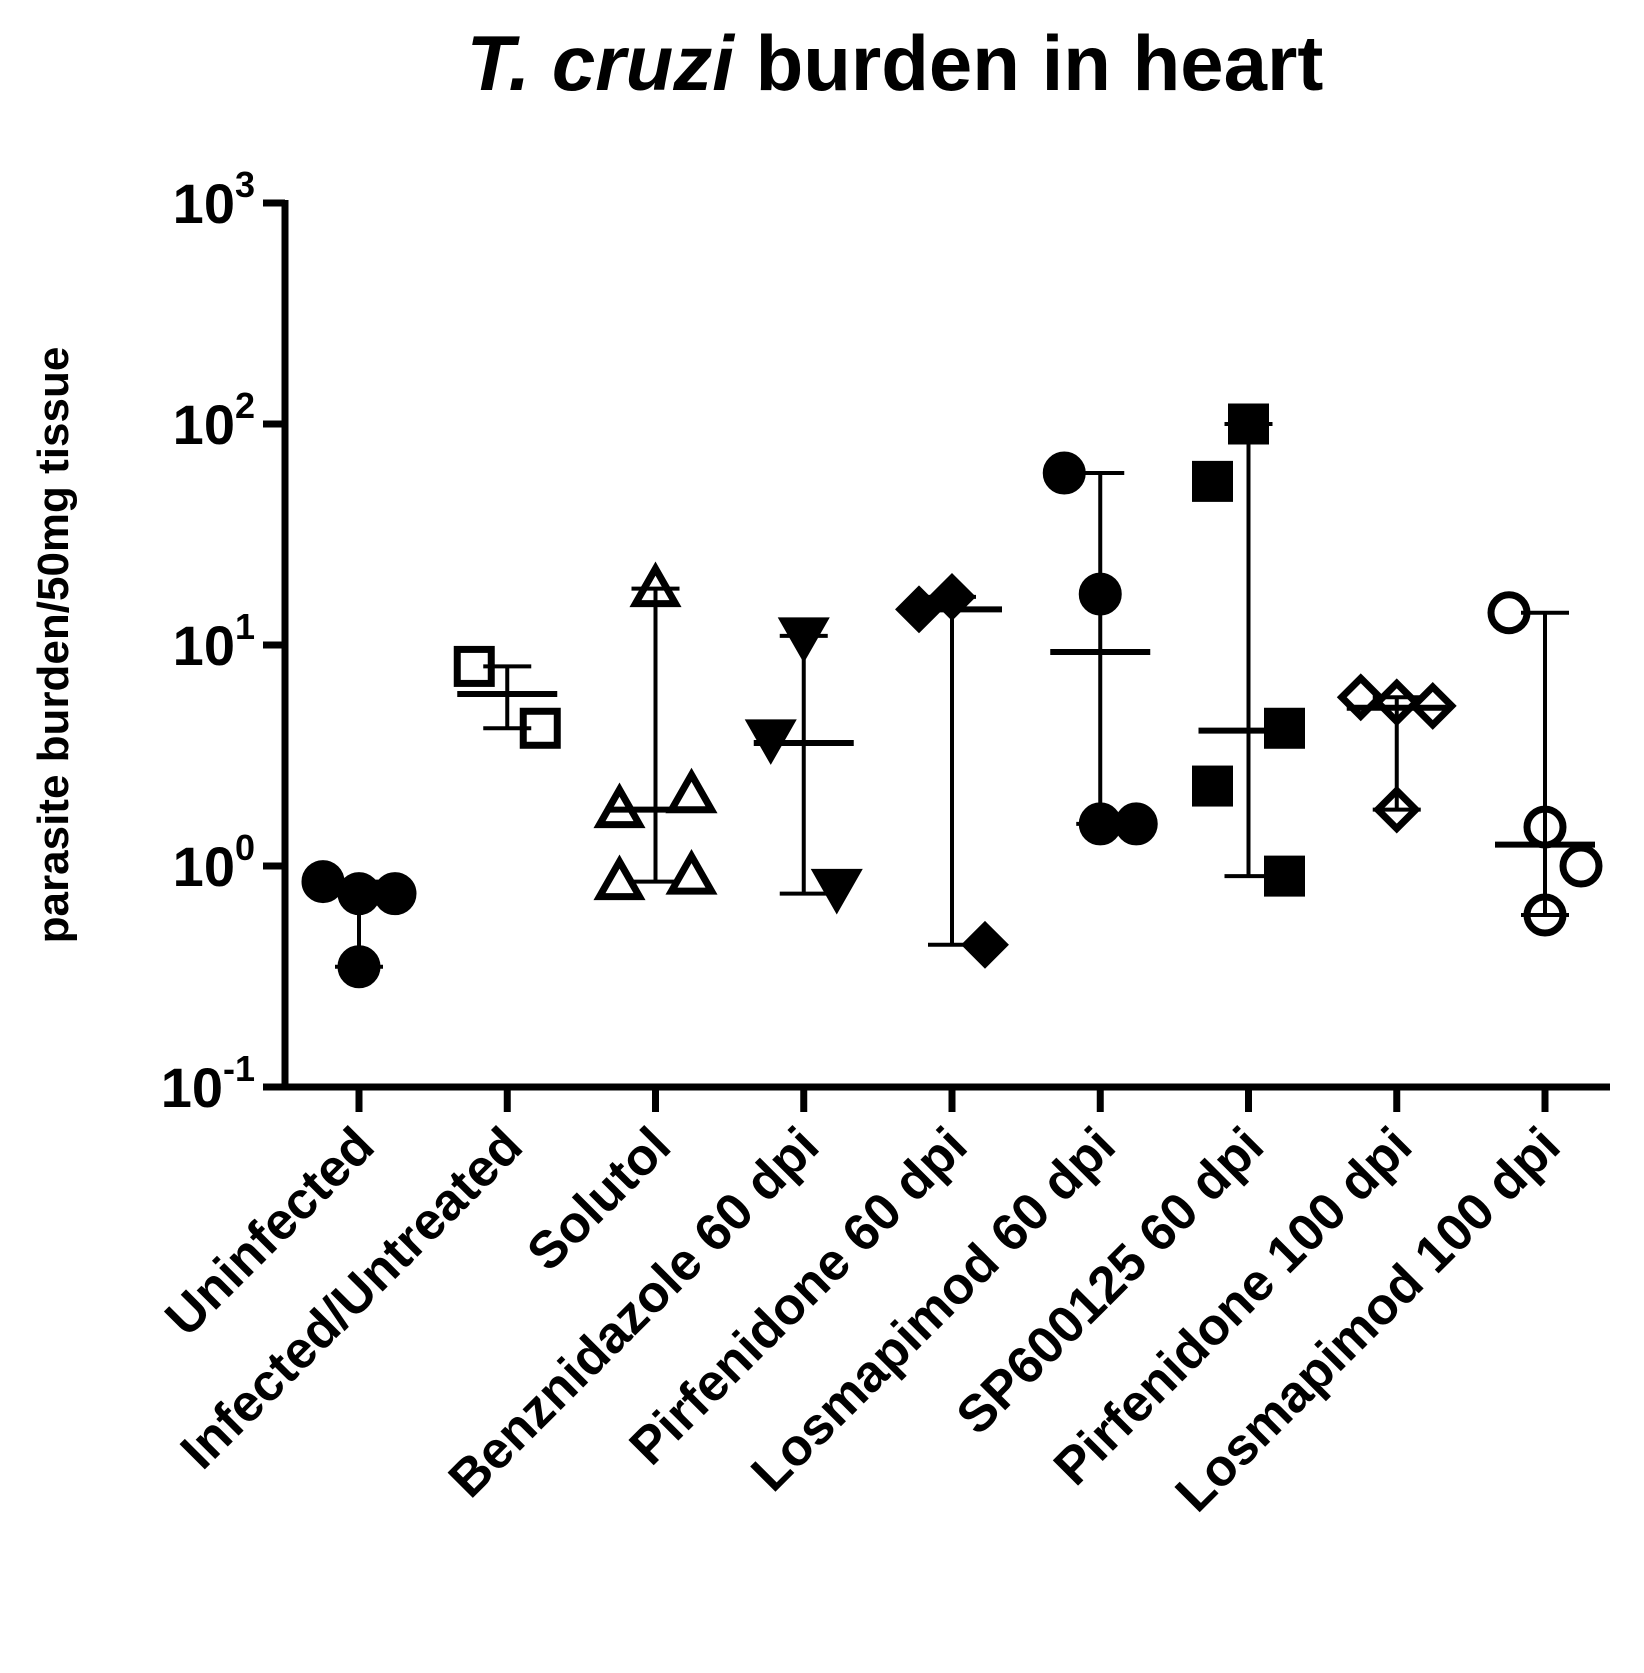 The height and width of the screenshot is (1673, 1644). What do you see at coordinates (239, 1068) in the screenshot?
I see `y-tick-exponent: -1` at bounding box center [239, 1068].